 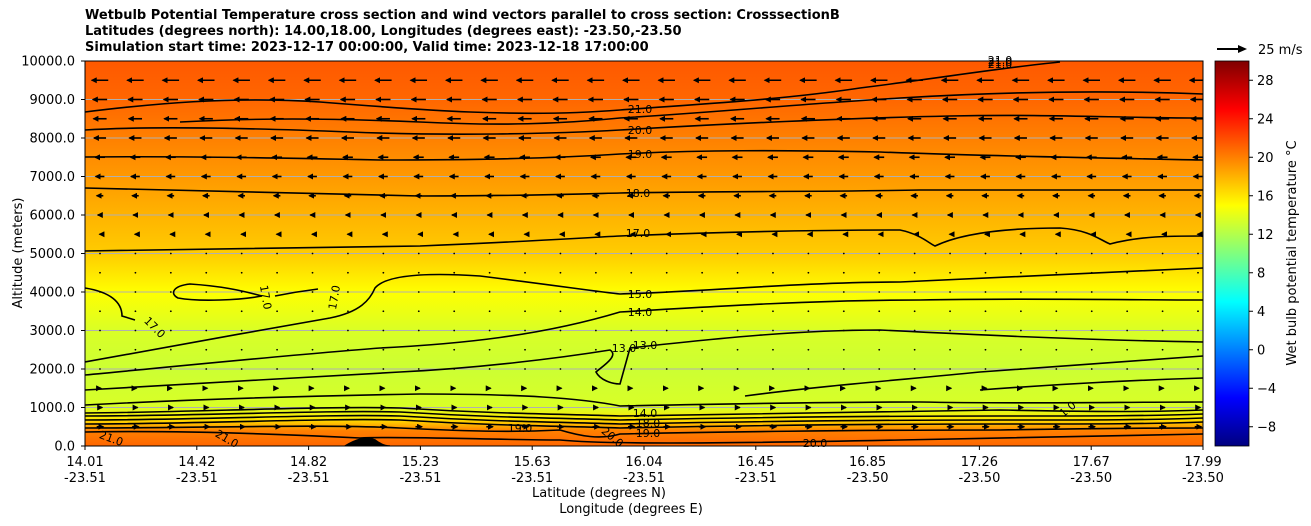 What do you see at coordinates (53, 139) in the screenshot?
I see `y-tick-label: 8000.0` at bounding box center [53, 139].